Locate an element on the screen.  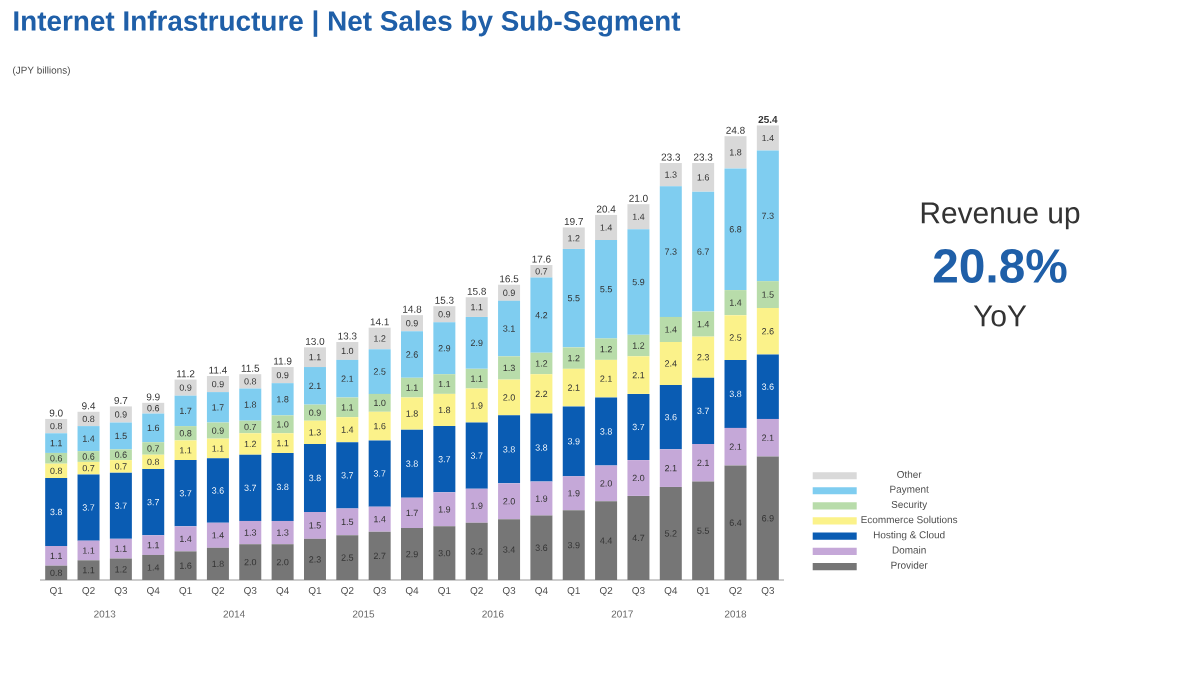
text: YoY is located at coordinates (1000, 316).